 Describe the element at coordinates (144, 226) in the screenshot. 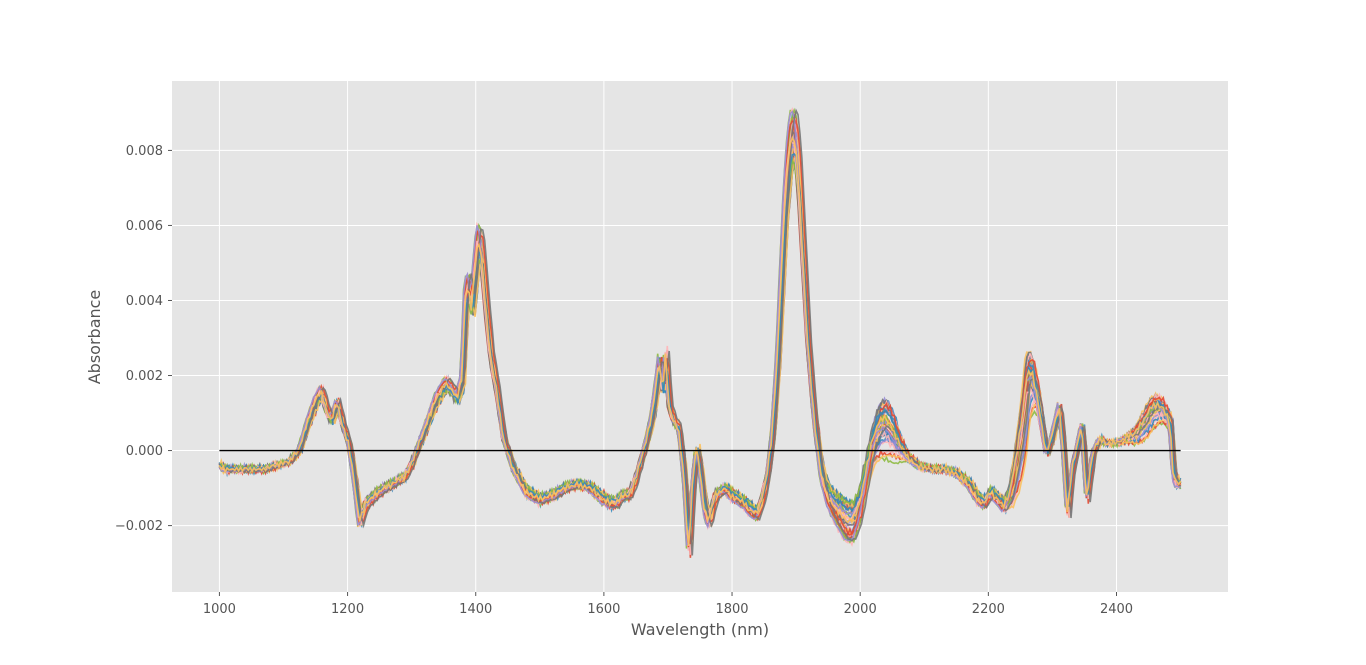

I see `y-tick-label: 0.006` at that location.